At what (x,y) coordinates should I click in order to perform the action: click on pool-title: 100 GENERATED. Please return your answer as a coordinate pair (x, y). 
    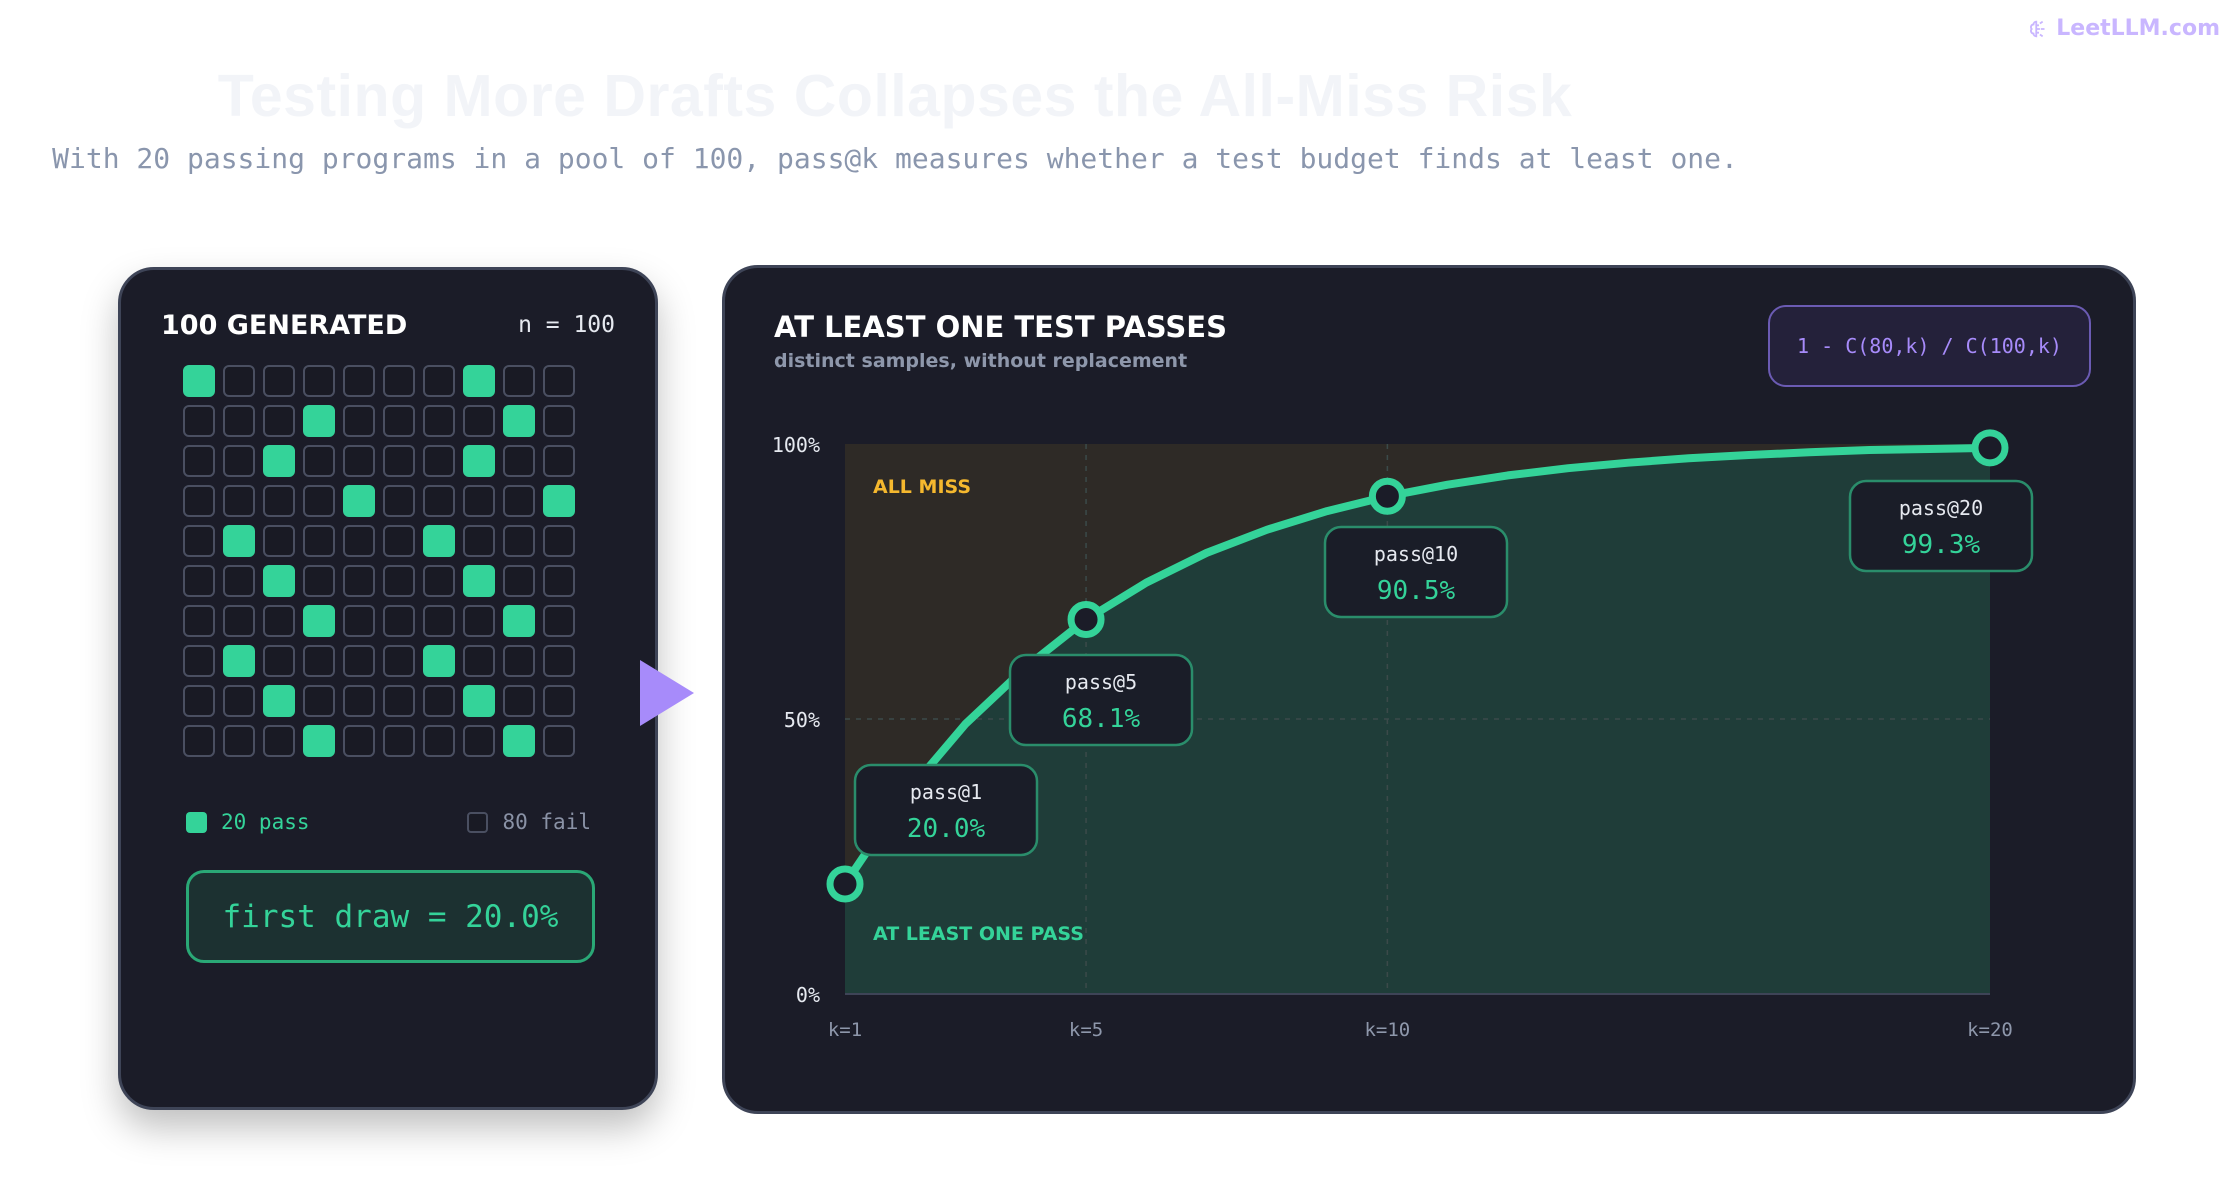
    Looking at the image, I should click on (284, 325).